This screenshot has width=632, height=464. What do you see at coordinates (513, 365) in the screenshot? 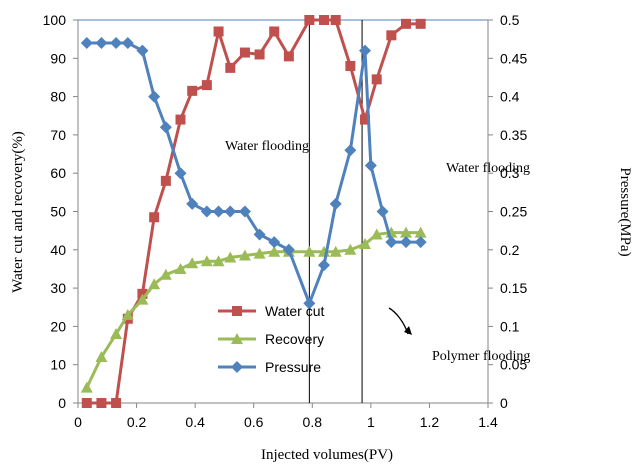
I see `y-right-tick-label: 0.05` at bounding box center [513, 365].